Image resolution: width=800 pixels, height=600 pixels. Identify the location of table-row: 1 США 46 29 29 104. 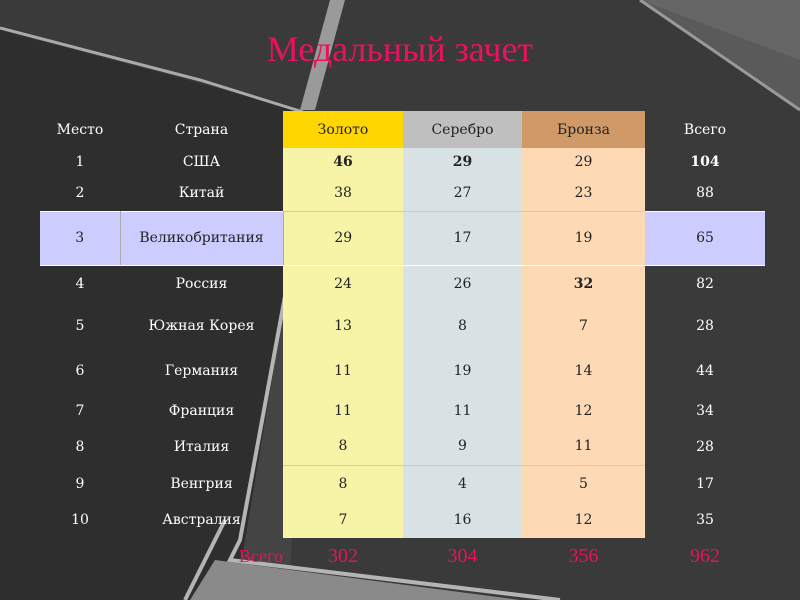
(402, 161).